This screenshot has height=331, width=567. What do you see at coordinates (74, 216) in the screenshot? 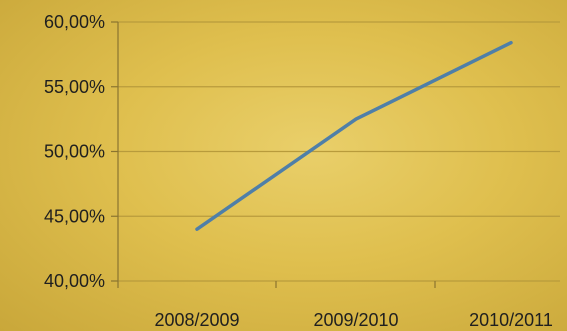
I see `y-tick-label: 45,00%` at bounding box center [74, 216].